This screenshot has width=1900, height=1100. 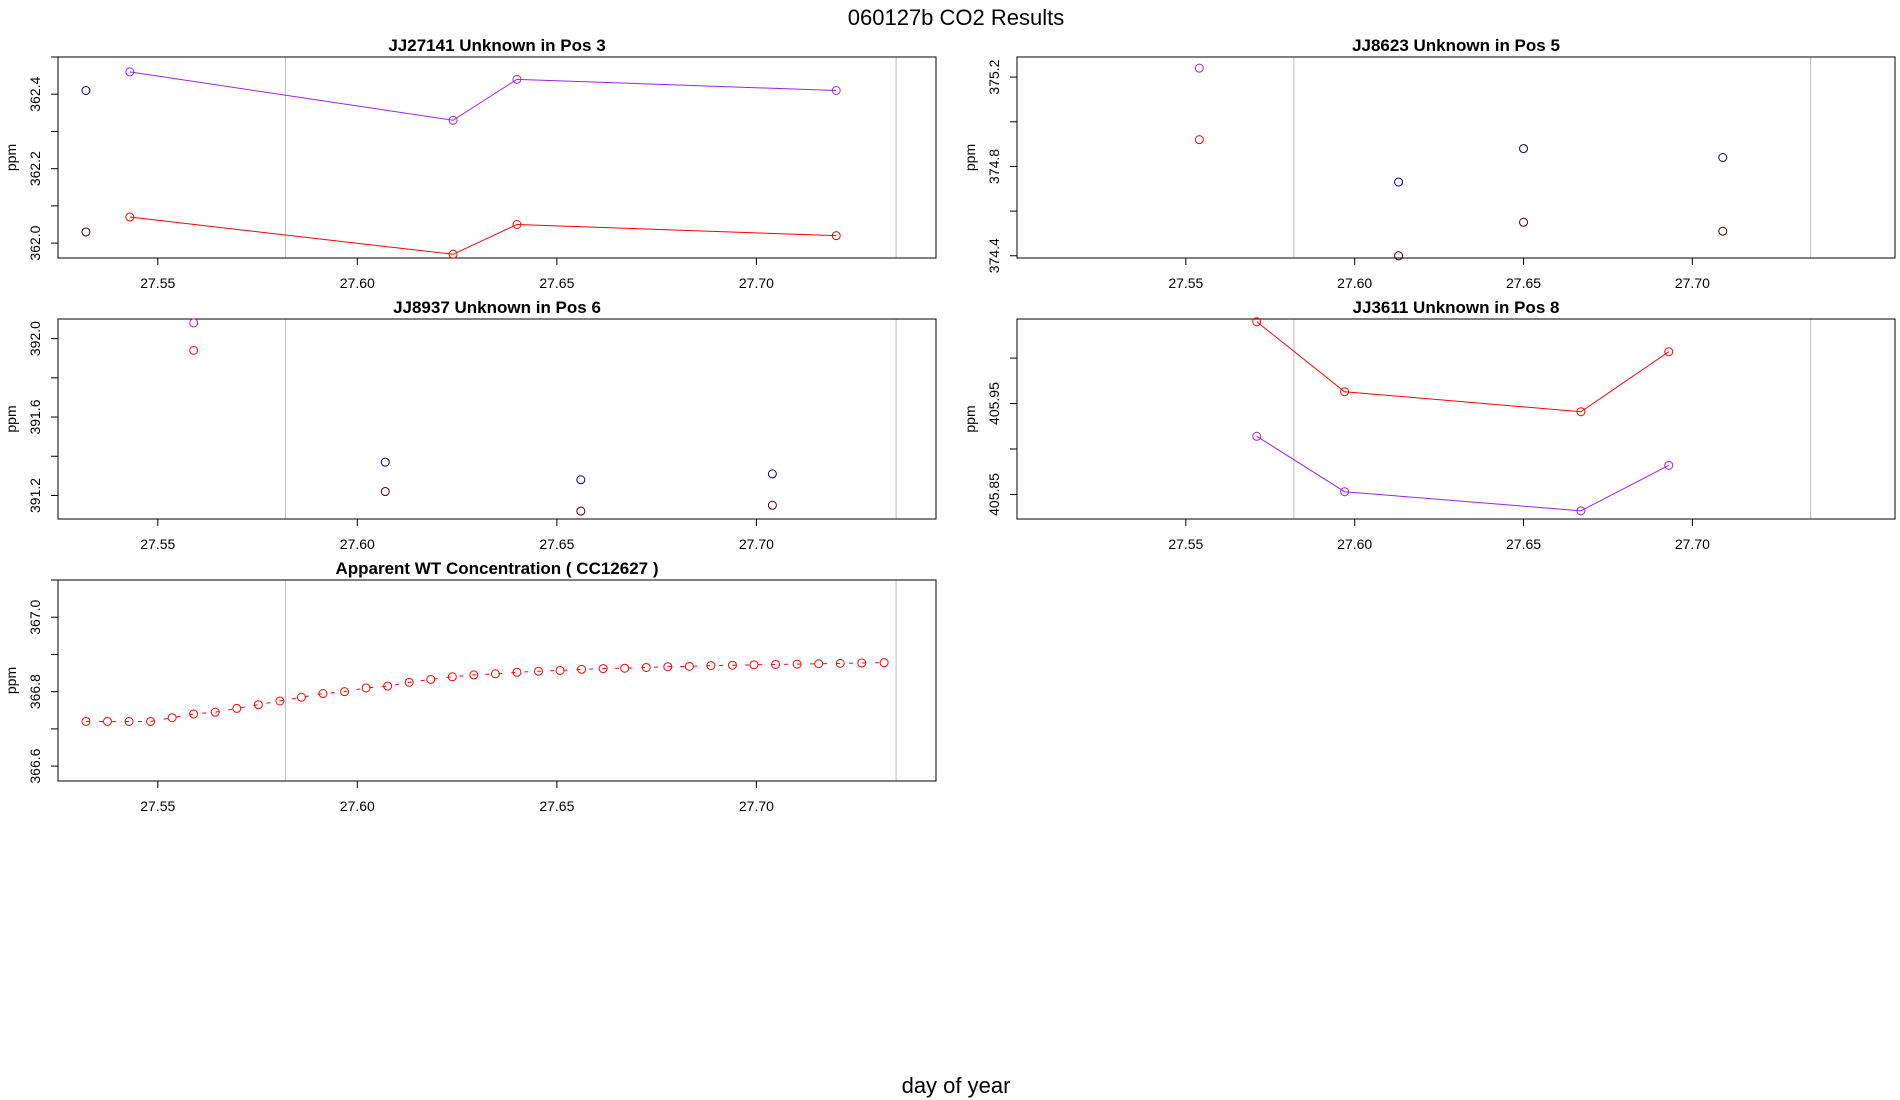 What do you see at coordinates (994, 76) in the screenshot?
I see `y-tick-label: 375.2` at bounding box center [994, 76].